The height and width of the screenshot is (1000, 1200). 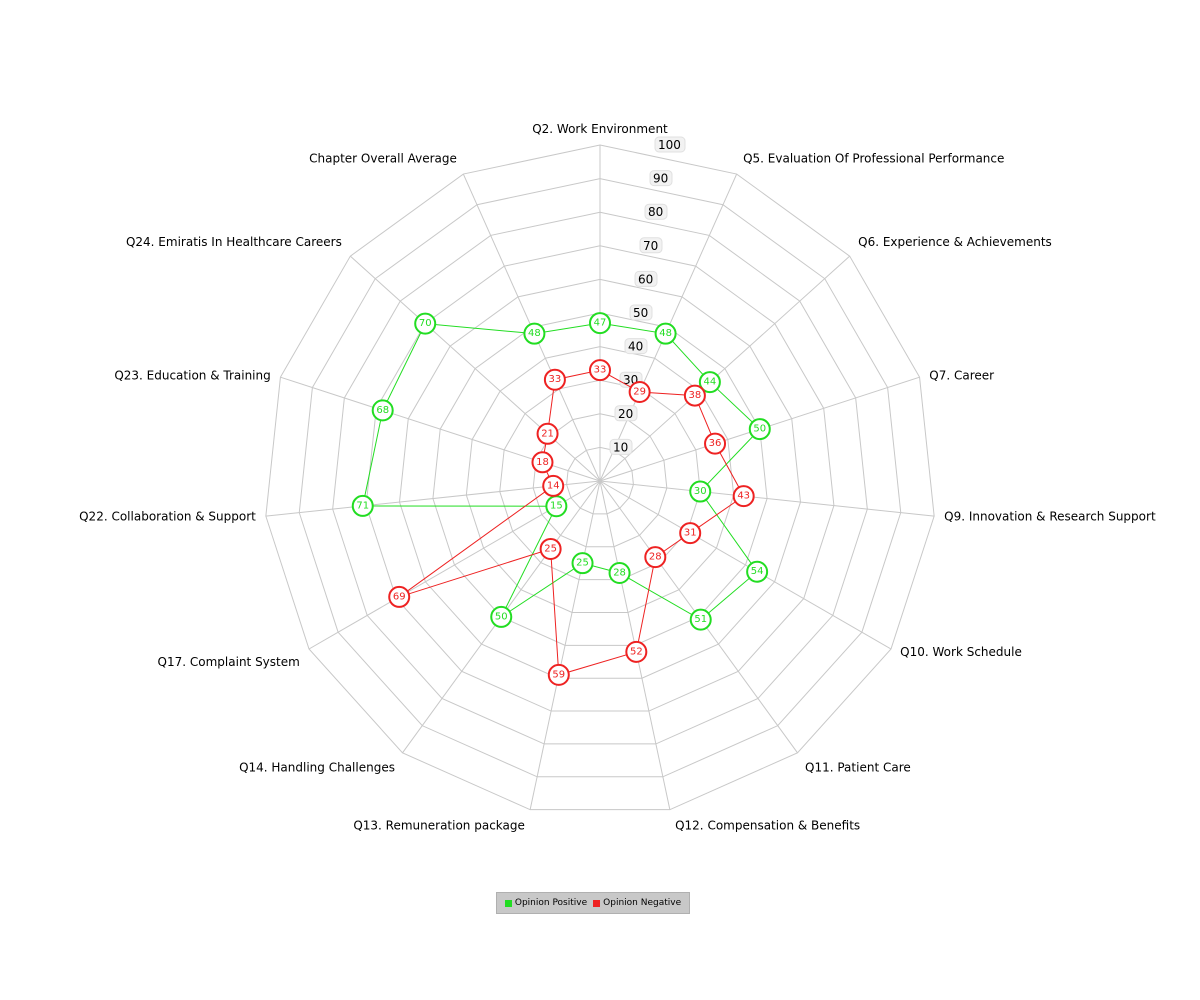 What do you see at coordinates (670, 144) in the screenshot?
I see `tick-100: 100` at bounding box center [670, 144].